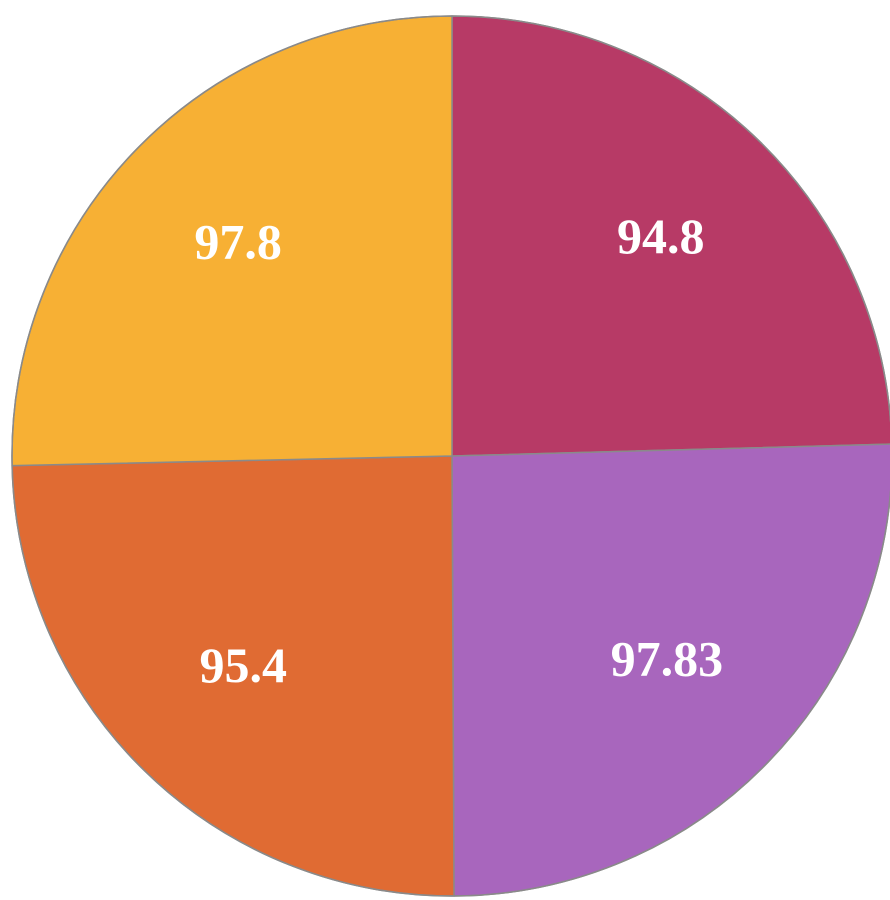 The height and width of the screenshot is (900, 890). I want to click on slice-label-0: 94.8, so click(661, 236).